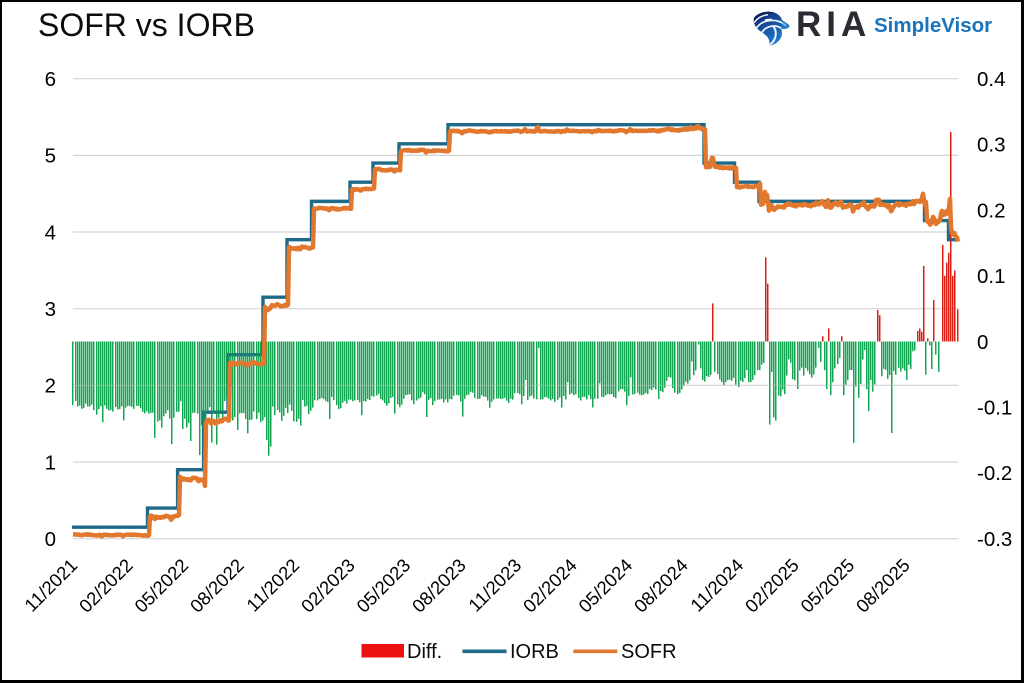 This screenshot has height=683, width=1024. What do you see at coordinates (827, 585) in the screenshot?
I see `svg-text: 05/2025` at bounding box center [827, 585].